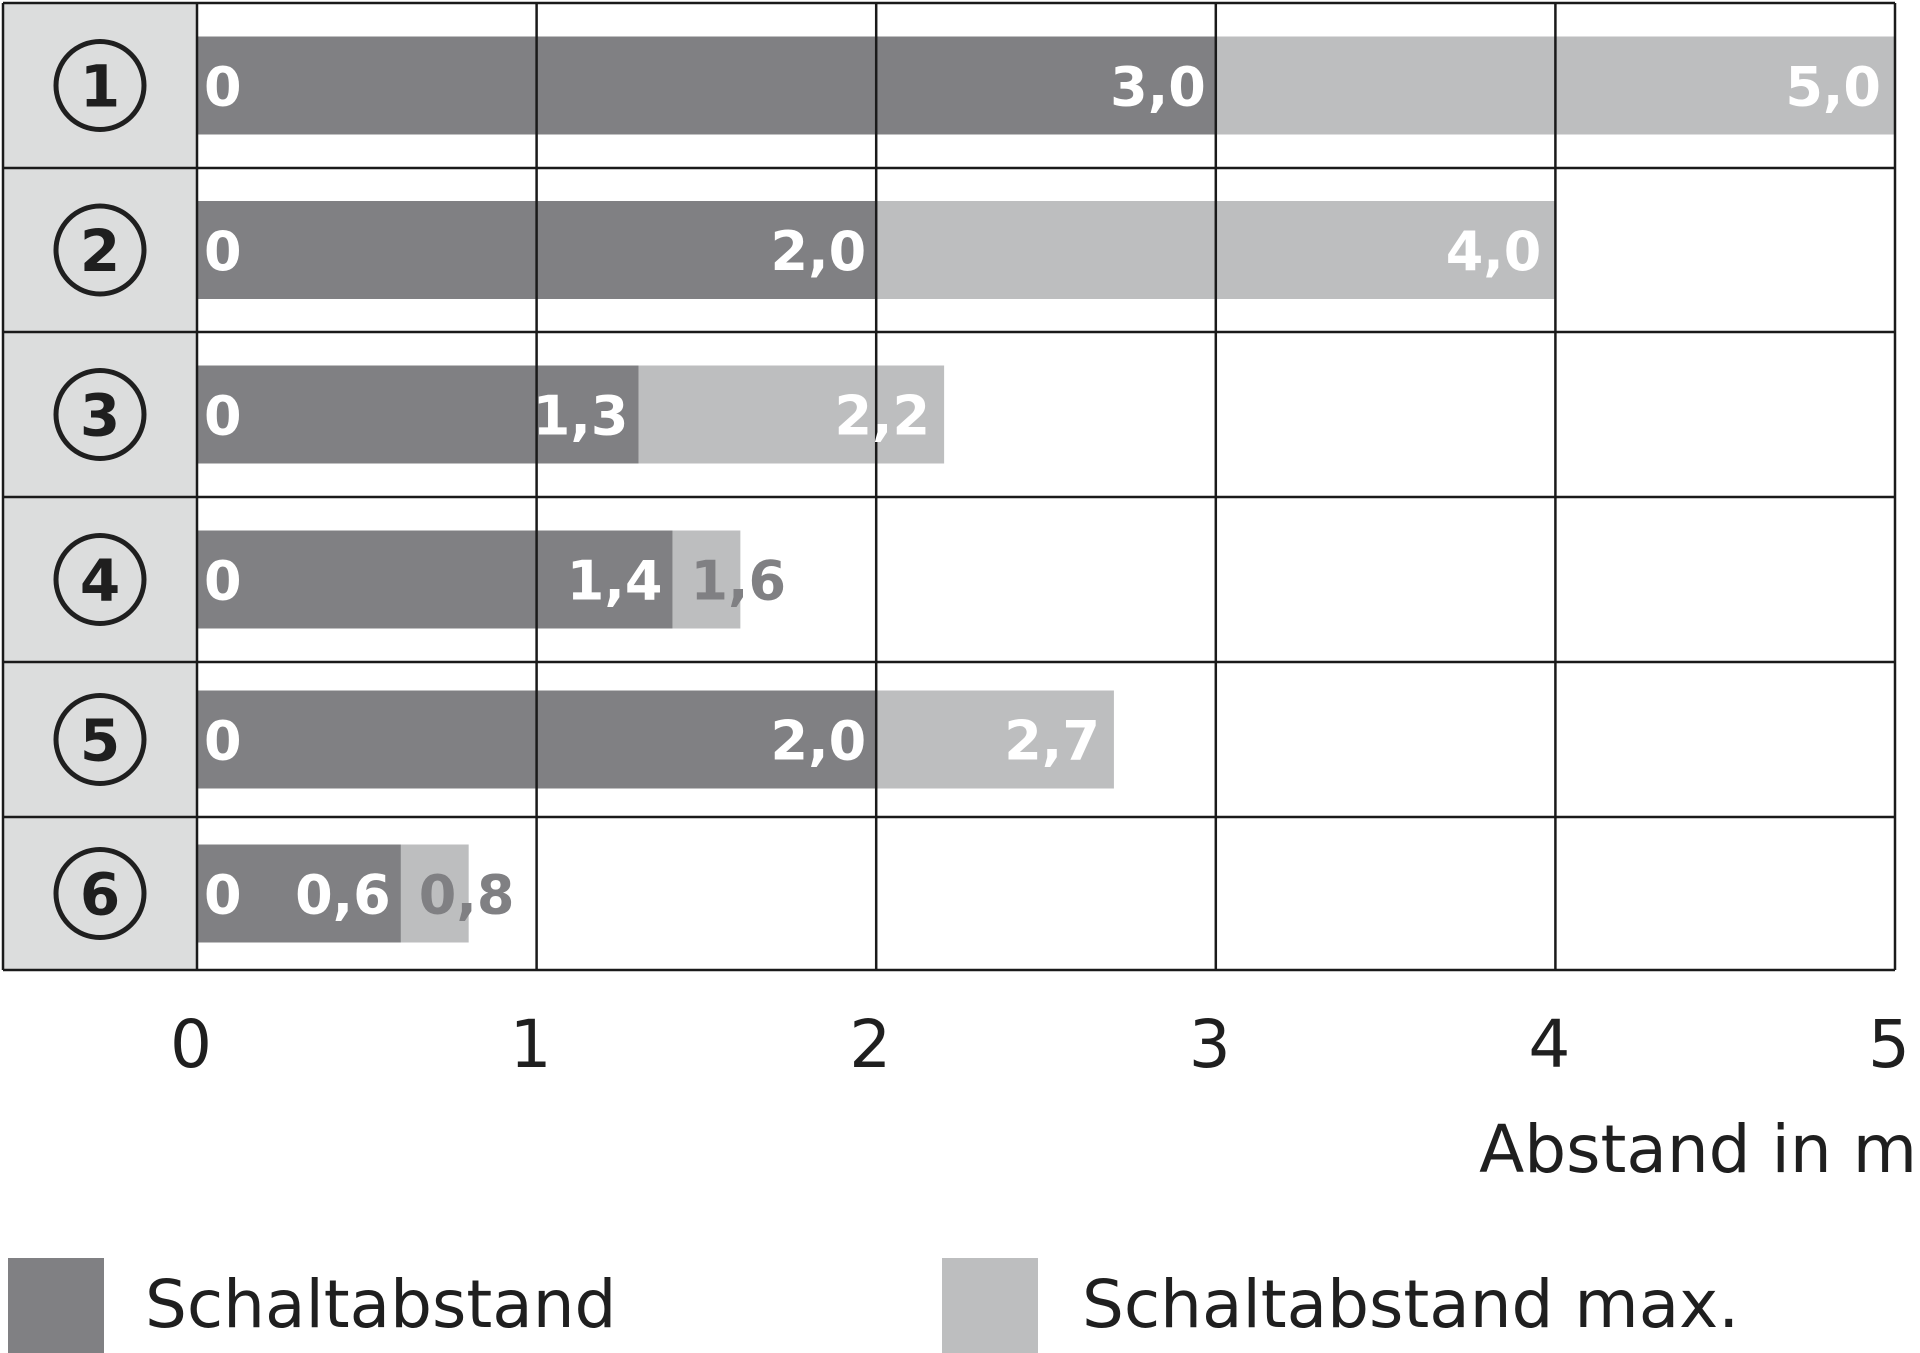  I want to click on row-label: 2, so click(100, 251).